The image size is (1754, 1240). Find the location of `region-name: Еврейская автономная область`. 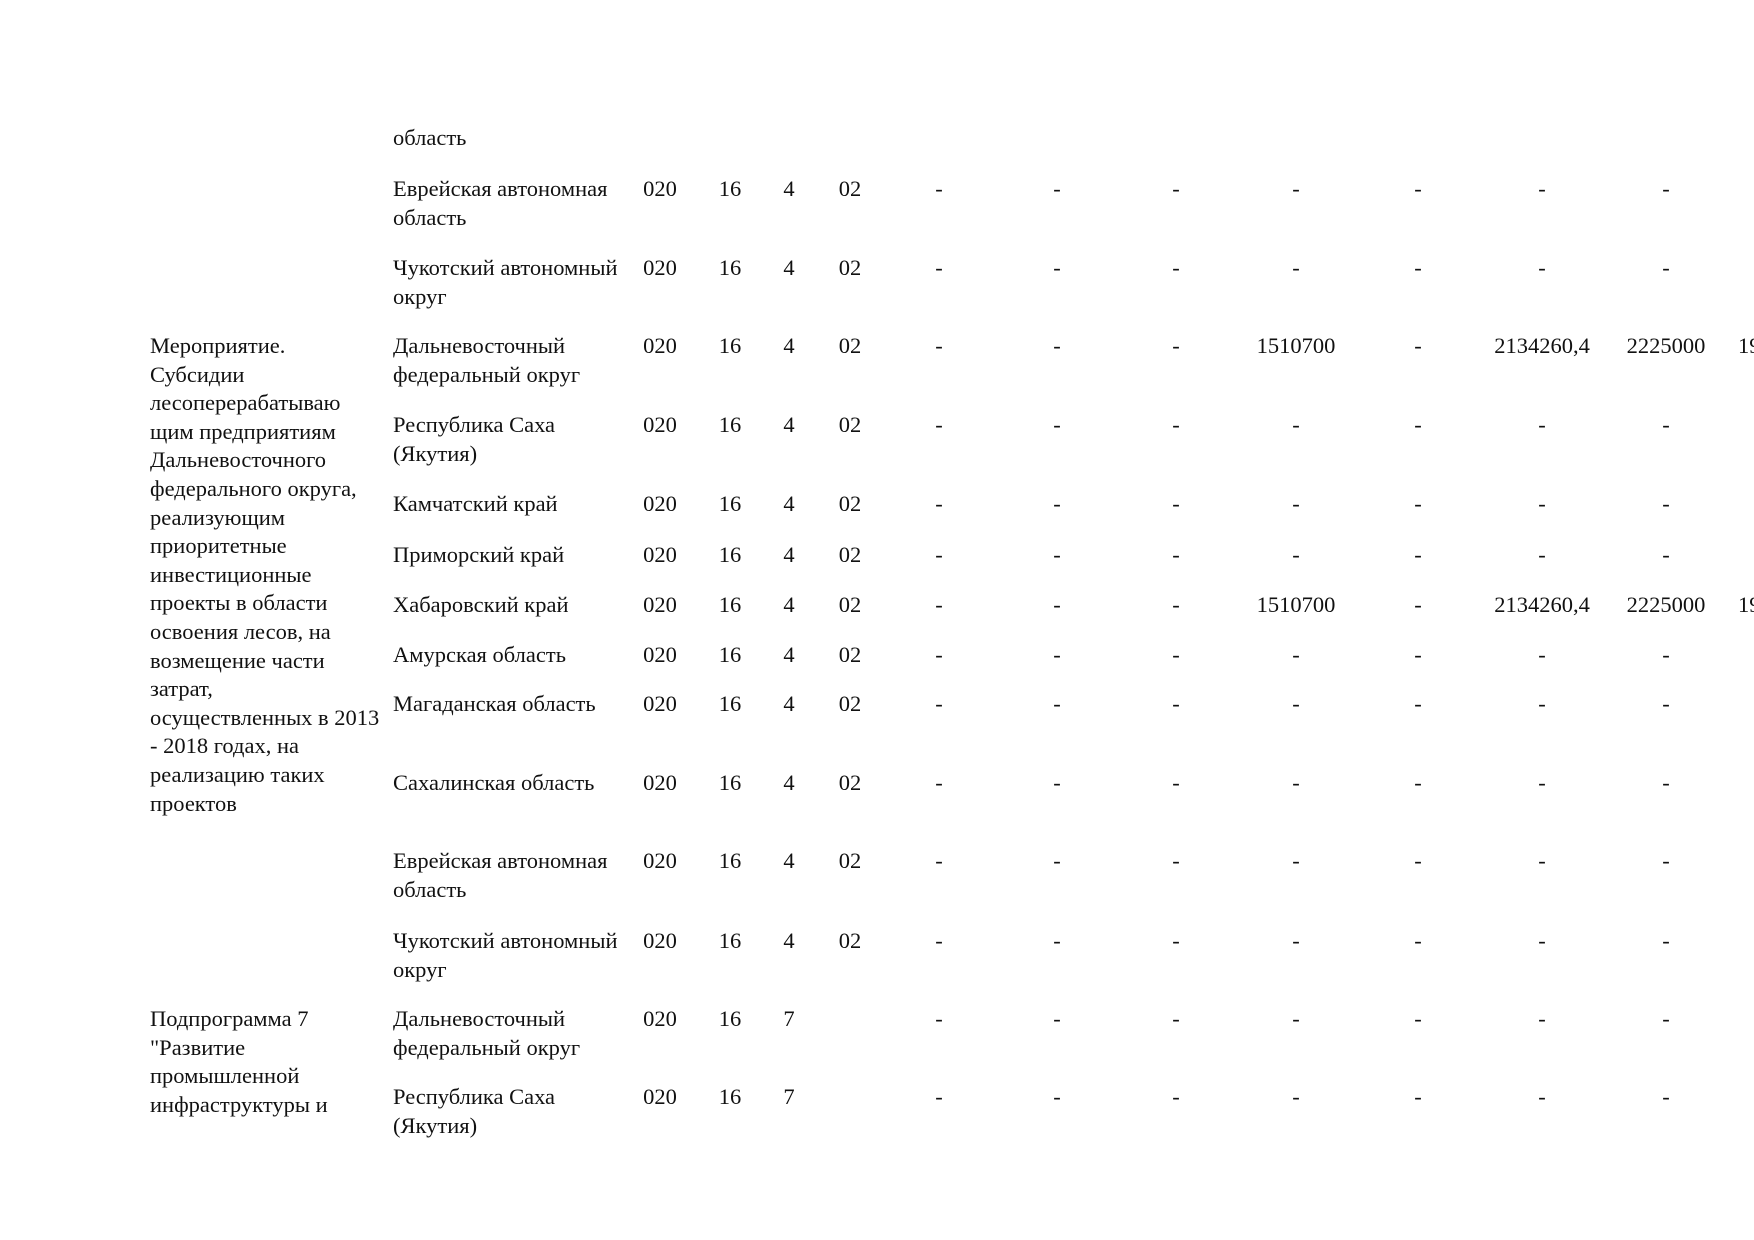

region-name: Еврейская автономная область is located at coordinates (500, 203).